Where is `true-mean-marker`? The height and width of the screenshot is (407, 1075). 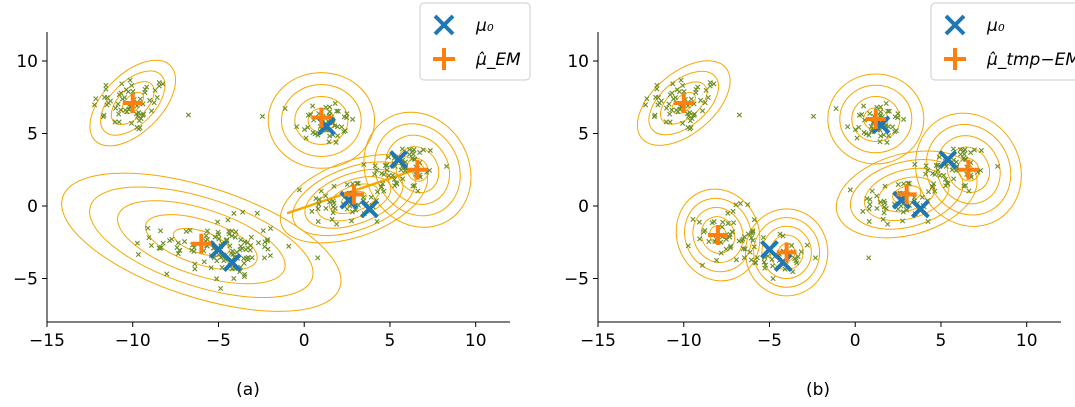 true-mean-marker is located at coordinates (398, 160).